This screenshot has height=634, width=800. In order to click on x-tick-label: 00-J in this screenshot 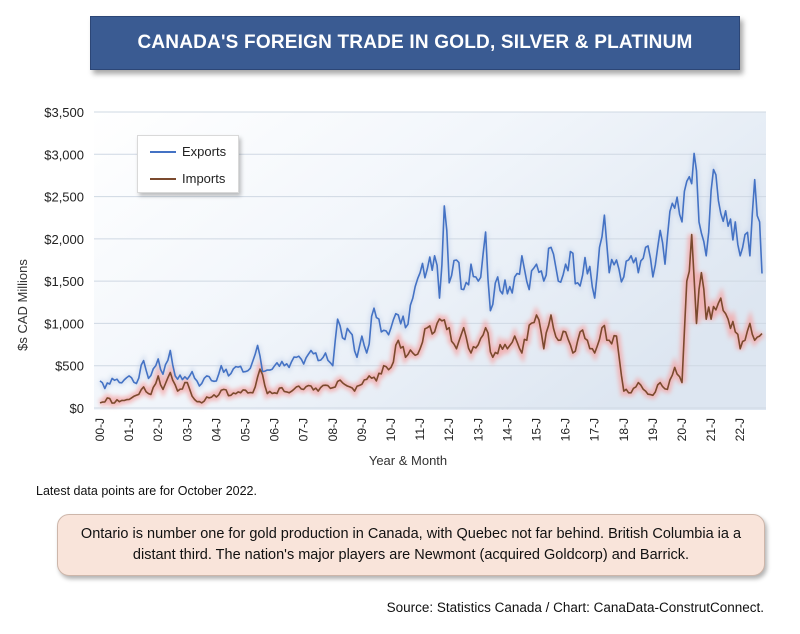, I will do `click(100, 429)`.